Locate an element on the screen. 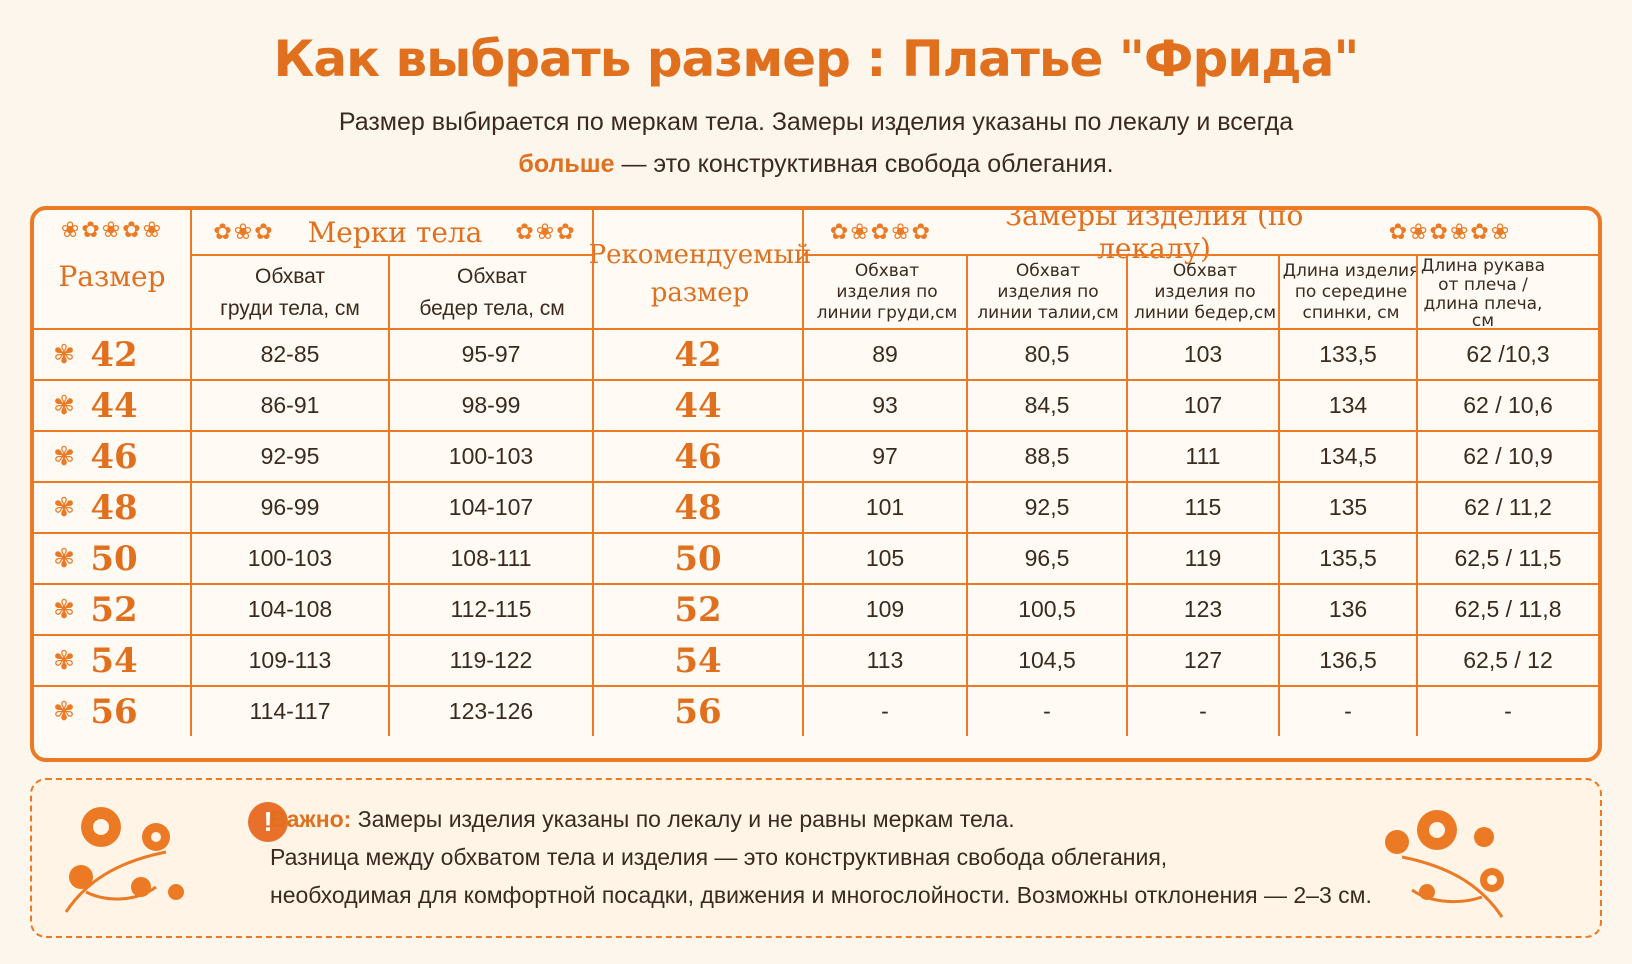 The image size is (1632, 964). header-recommended-l1: Рекомендуемый is located at coordinates (700, 255).